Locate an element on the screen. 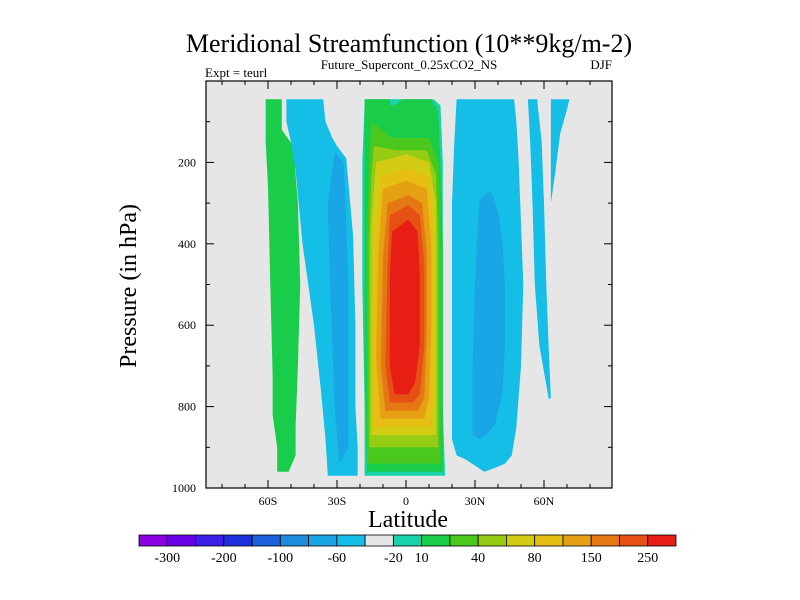 This screenshot has height=600, width=800. y-tick-label: 800 is located at coordinates (187, 407).